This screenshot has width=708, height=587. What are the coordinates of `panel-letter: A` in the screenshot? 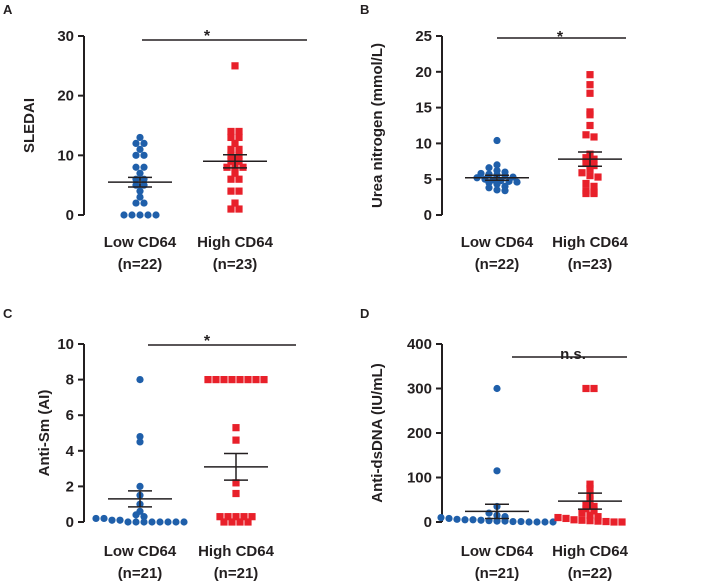 It's located at (8, 9).